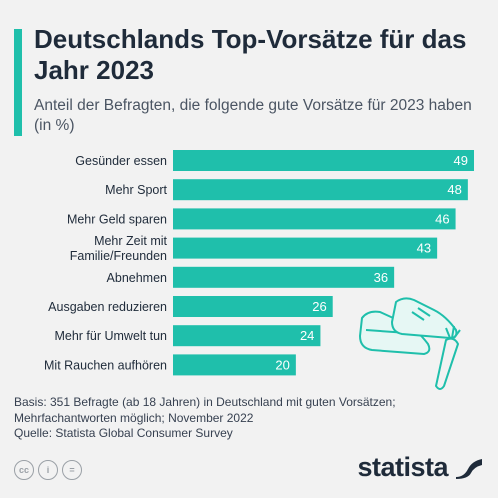  I want to click on statista-logo-icon, so click(469, 468).